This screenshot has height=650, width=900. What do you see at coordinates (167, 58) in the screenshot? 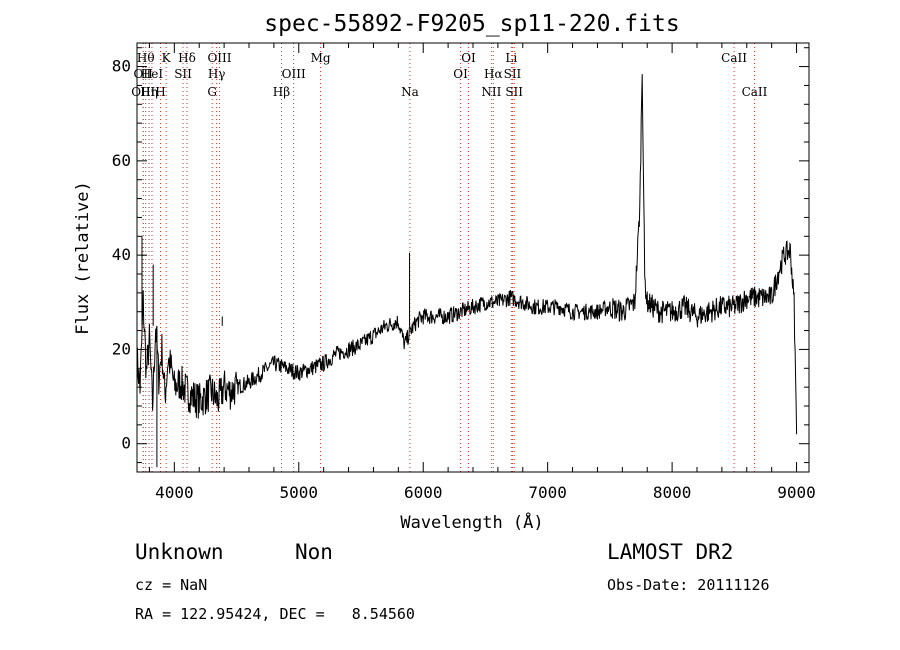
I see `line-label: K` at bounding box center [167, 58].